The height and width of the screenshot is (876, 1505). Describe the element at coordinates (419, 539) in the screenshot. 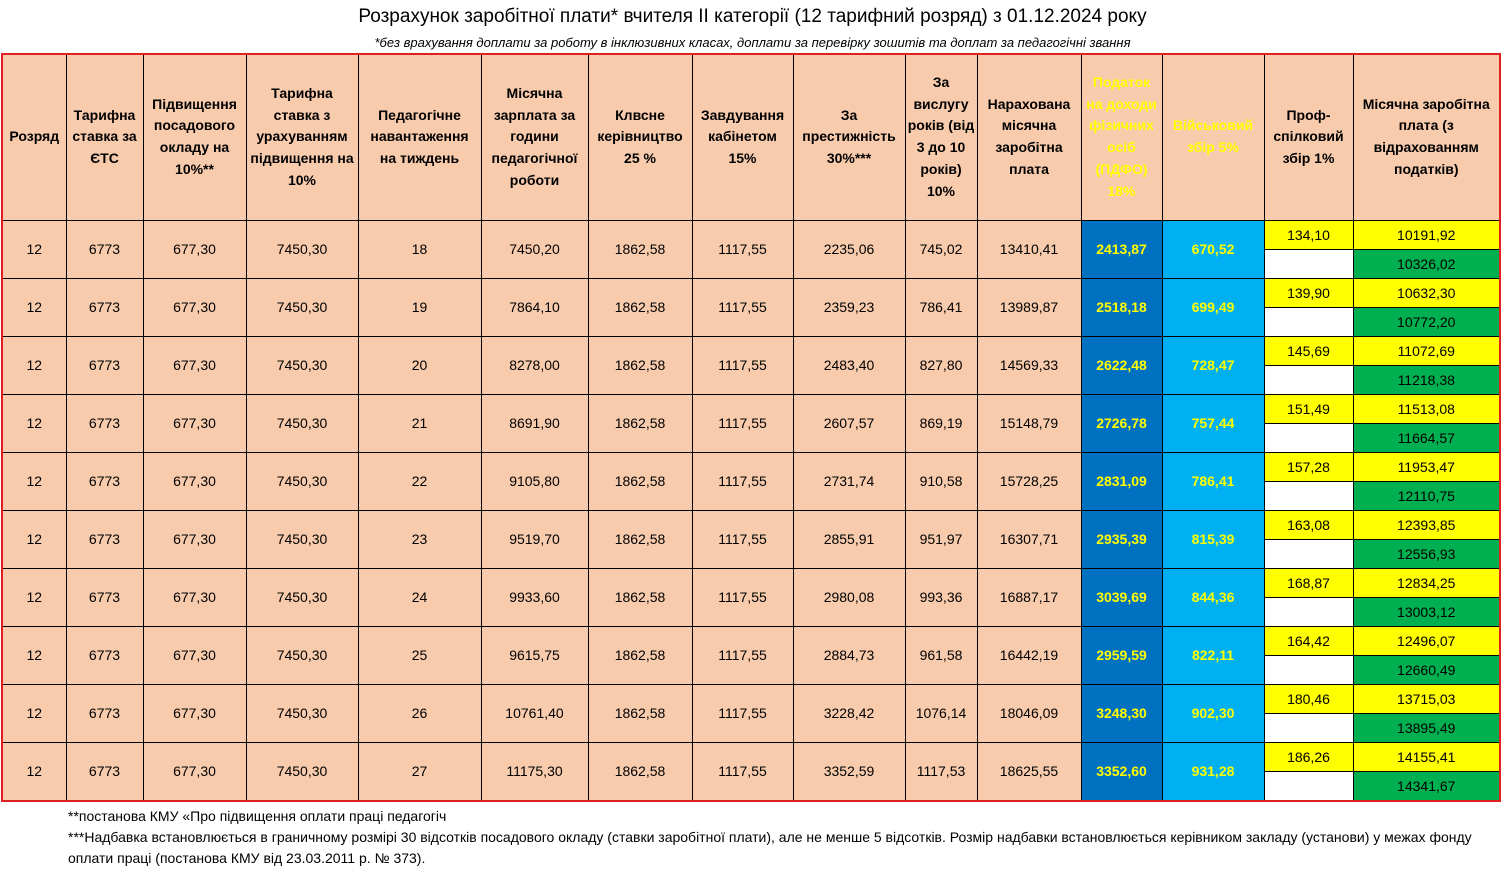

I see `cell-load: 23` at that location.